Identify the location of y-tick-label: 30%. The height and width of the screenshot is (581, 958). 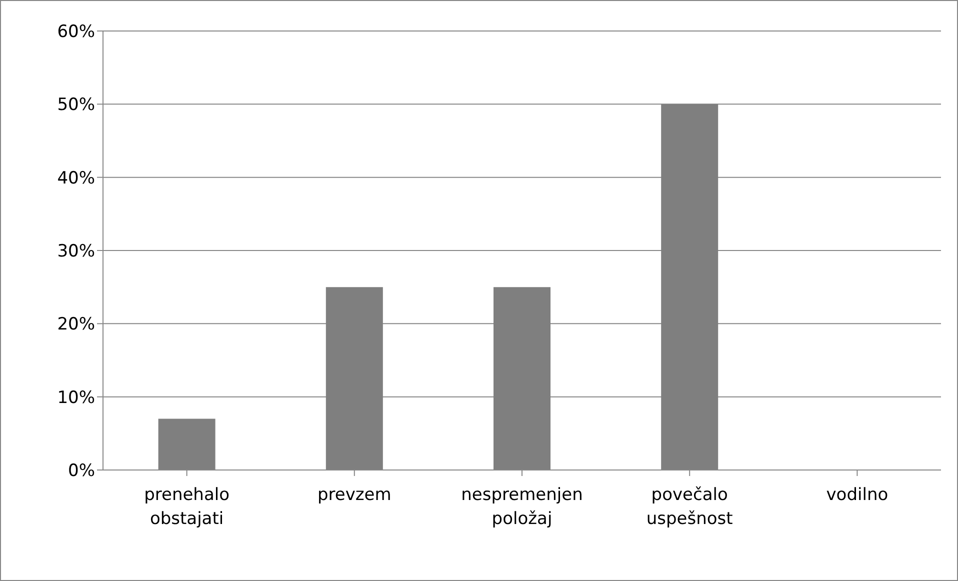
(76, 252).